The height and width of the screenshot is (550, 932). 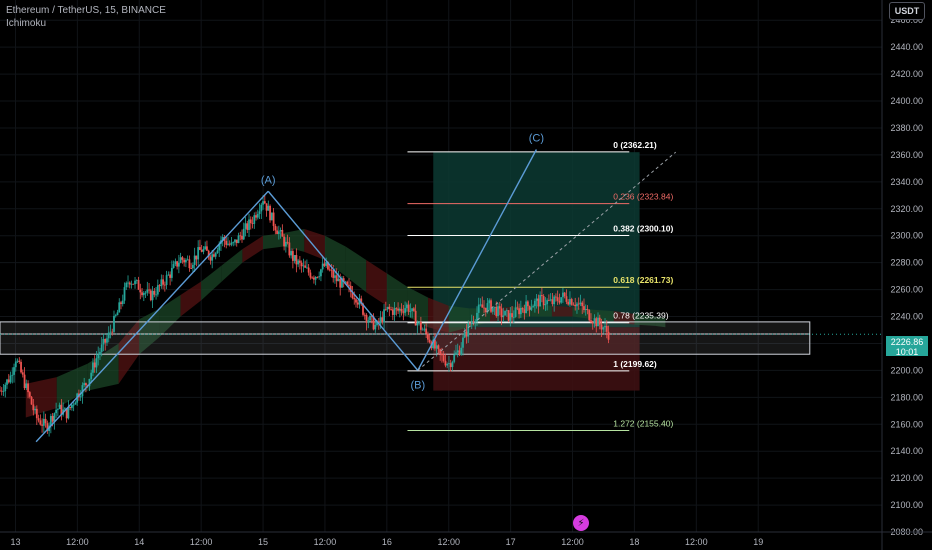 I want to click on price-tick-label: 2320.00, so click(x=906, y=209).